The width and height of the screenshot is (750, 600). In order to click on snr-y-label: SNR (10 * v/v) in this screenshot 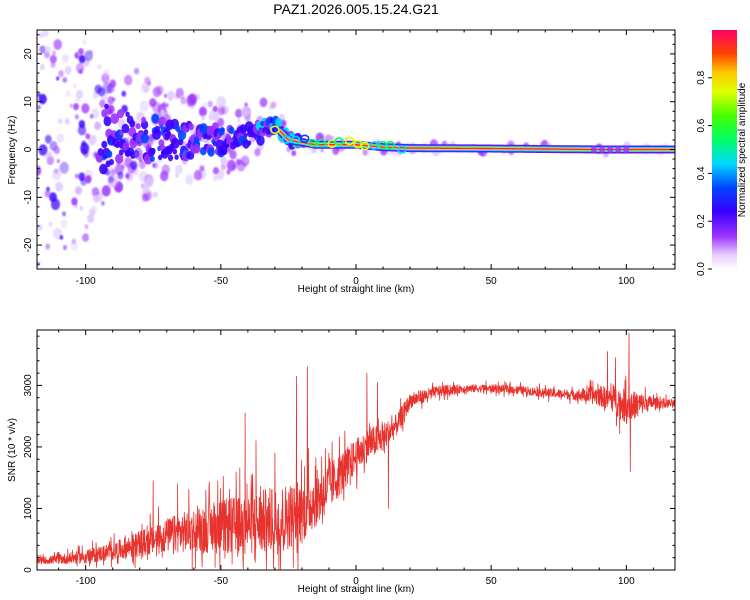, I will do `click(12, 450)`.